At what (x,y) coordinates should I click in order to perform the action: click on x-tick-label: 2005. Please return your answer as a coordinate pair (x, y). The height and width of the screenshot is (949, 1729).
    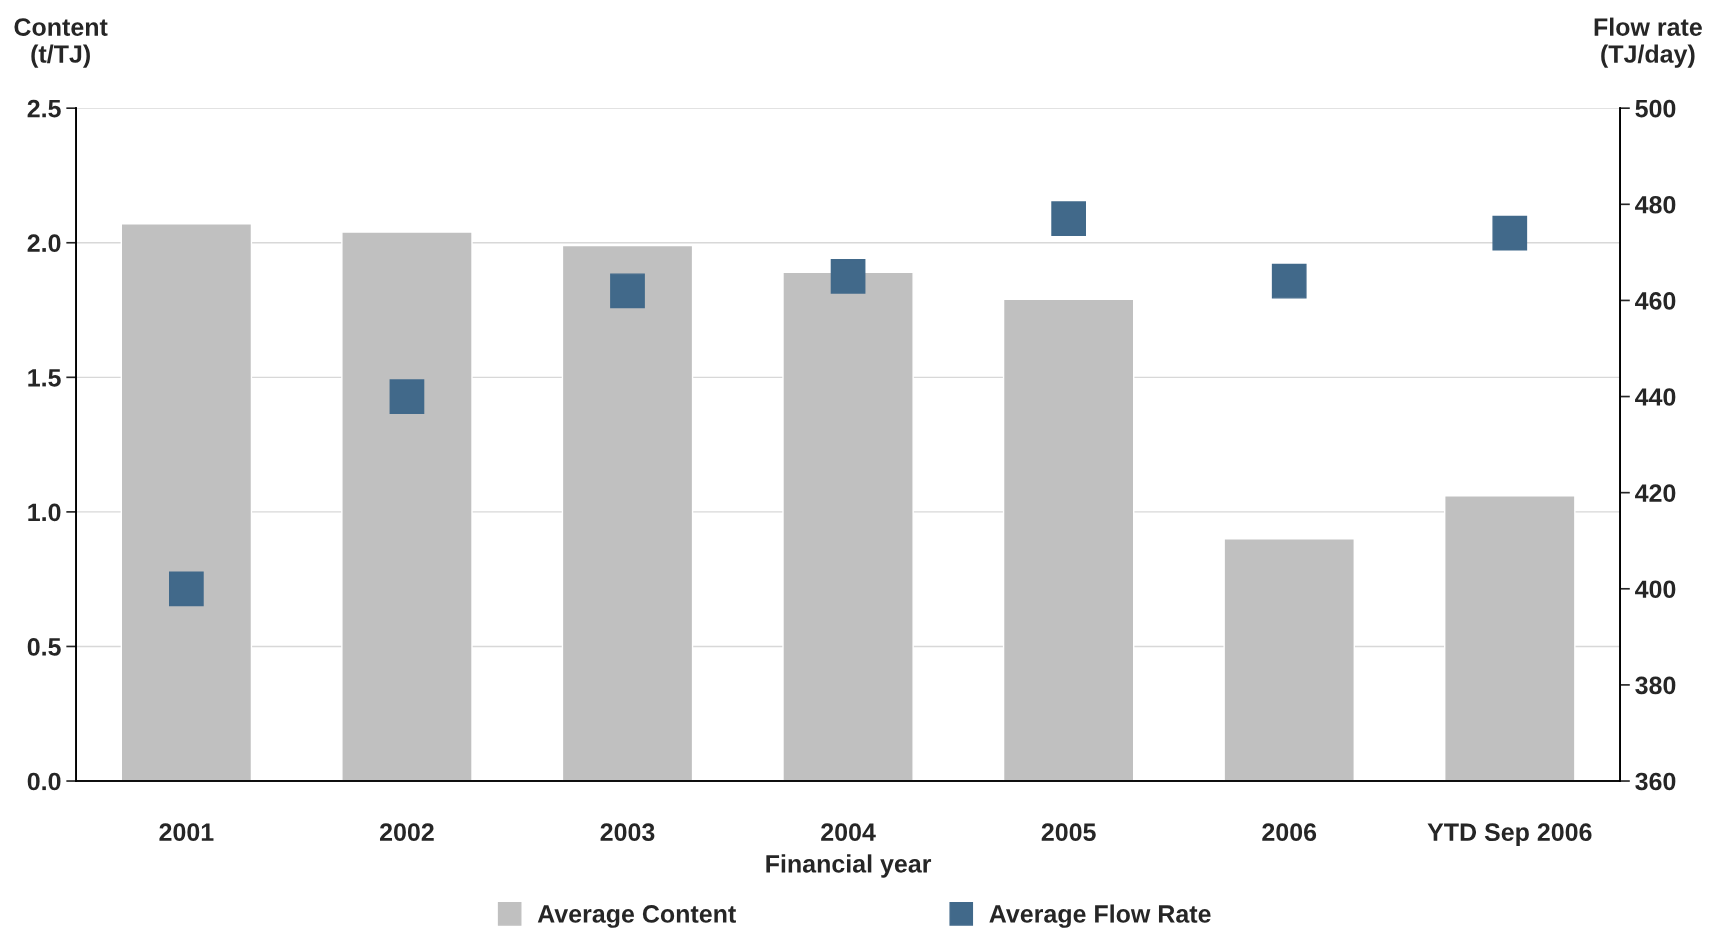
    Looking at the image, I should click on (1068, 832).